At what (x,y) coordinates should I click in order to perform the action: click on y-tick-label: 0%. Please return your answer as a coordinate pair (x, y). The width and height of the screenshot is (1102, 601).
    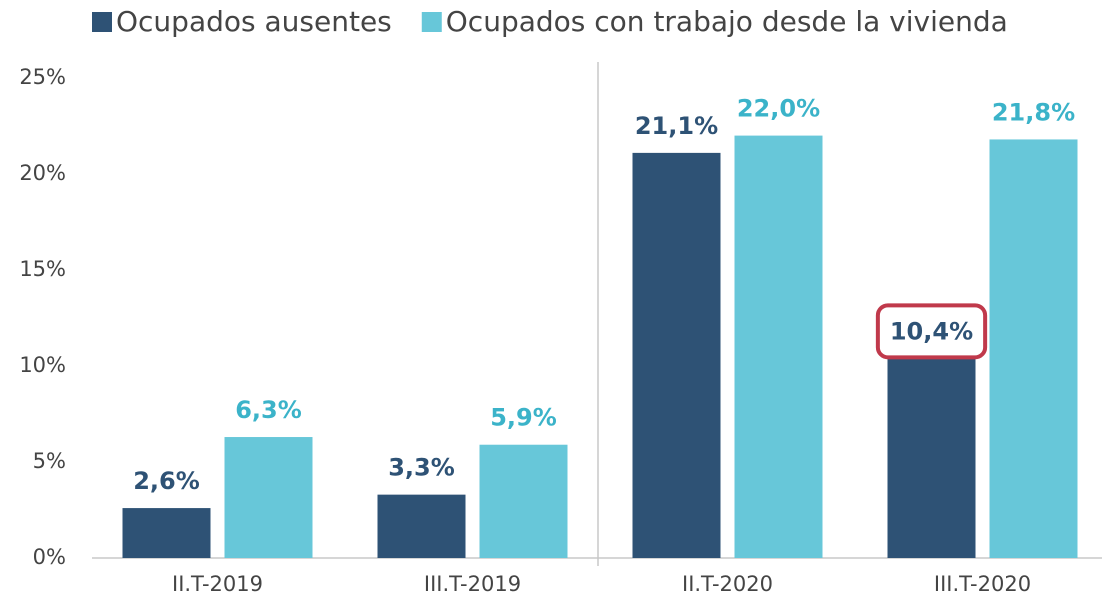
    Looking at the image, I should click on (49, 557).